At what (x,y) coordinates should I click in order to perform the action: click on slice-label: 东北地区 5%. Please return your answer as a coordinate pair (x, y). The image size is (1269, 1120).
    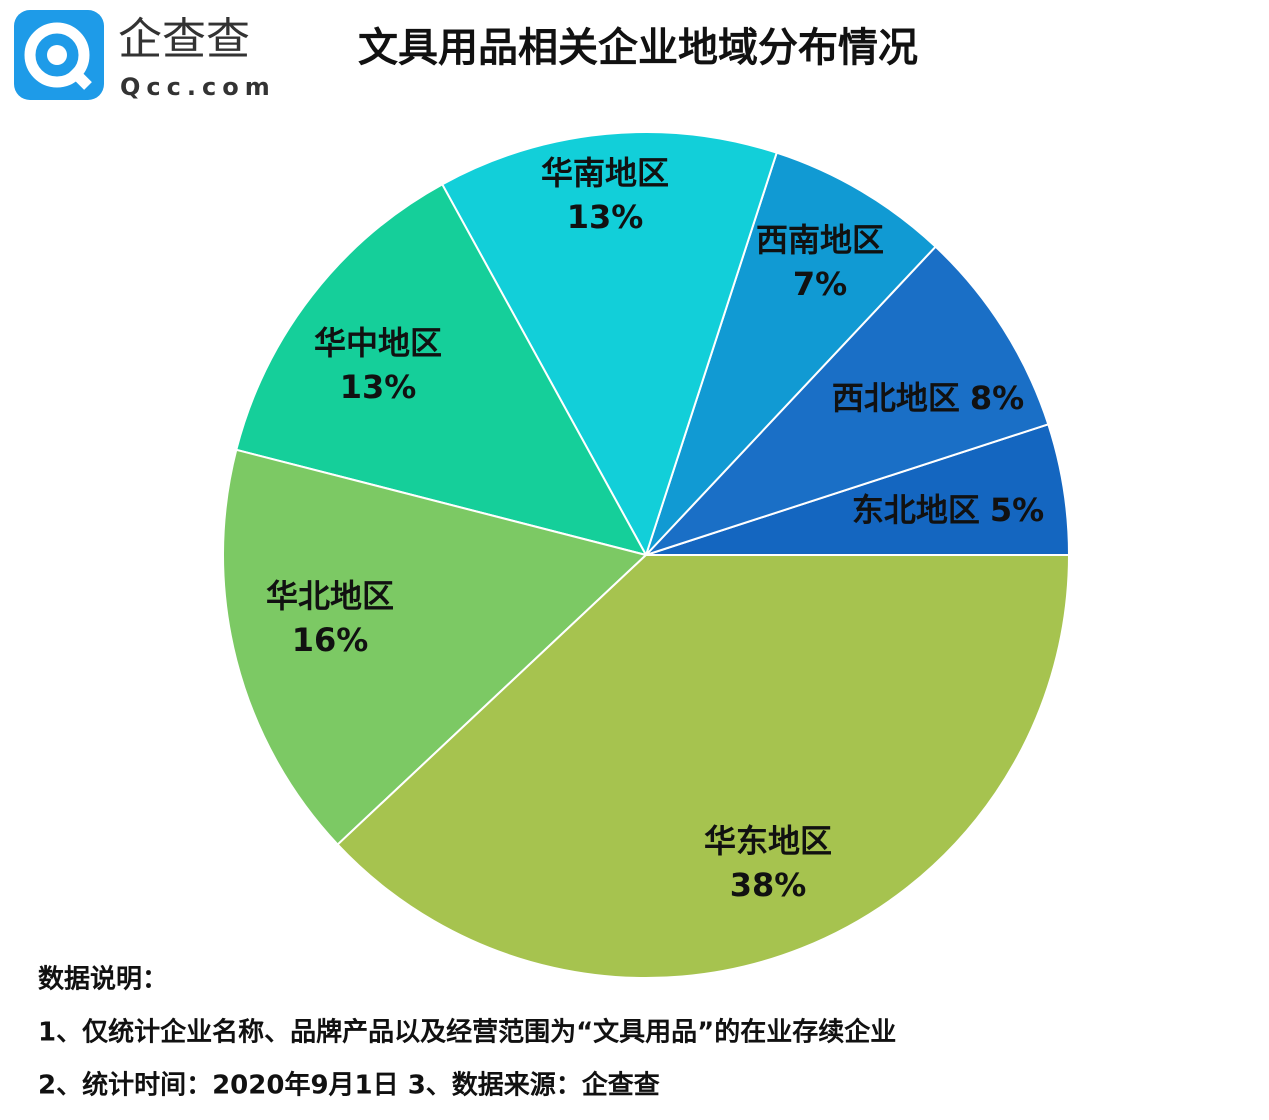
    Looking at the image, I should click on (948, 510).